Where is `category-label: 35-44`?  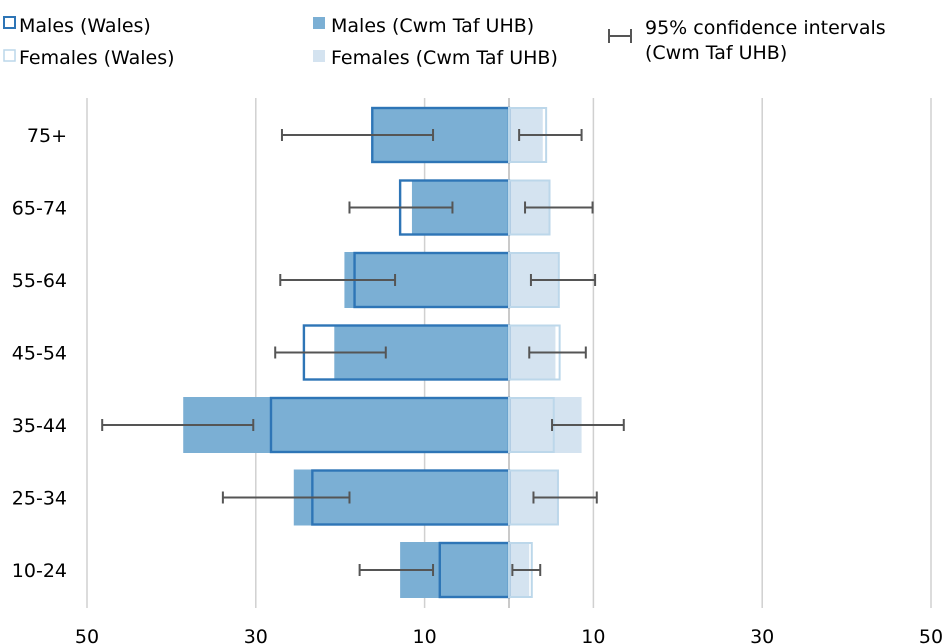
category-label: 35-44 is located at coordinates (39, 426).